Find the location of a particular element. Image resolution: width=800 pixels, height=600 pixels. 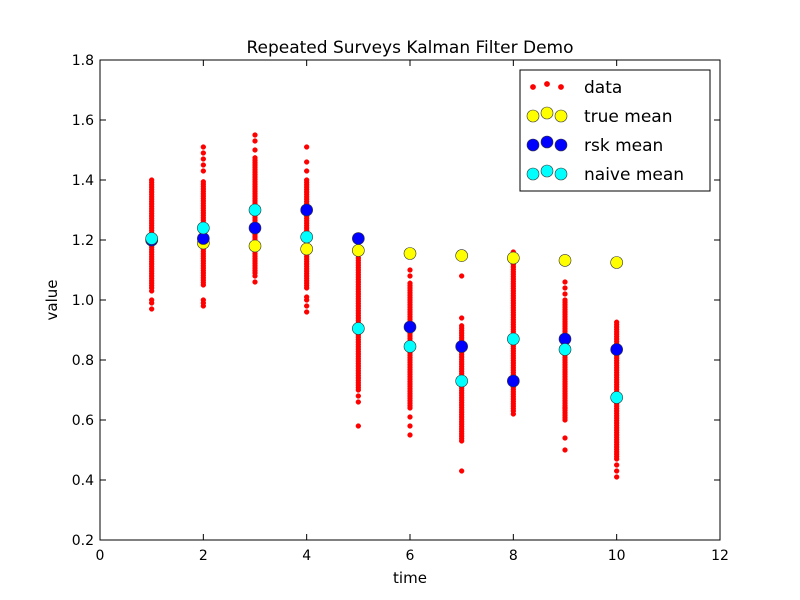

y-tick-label: 1.2 is located at coordinates (83, 241).